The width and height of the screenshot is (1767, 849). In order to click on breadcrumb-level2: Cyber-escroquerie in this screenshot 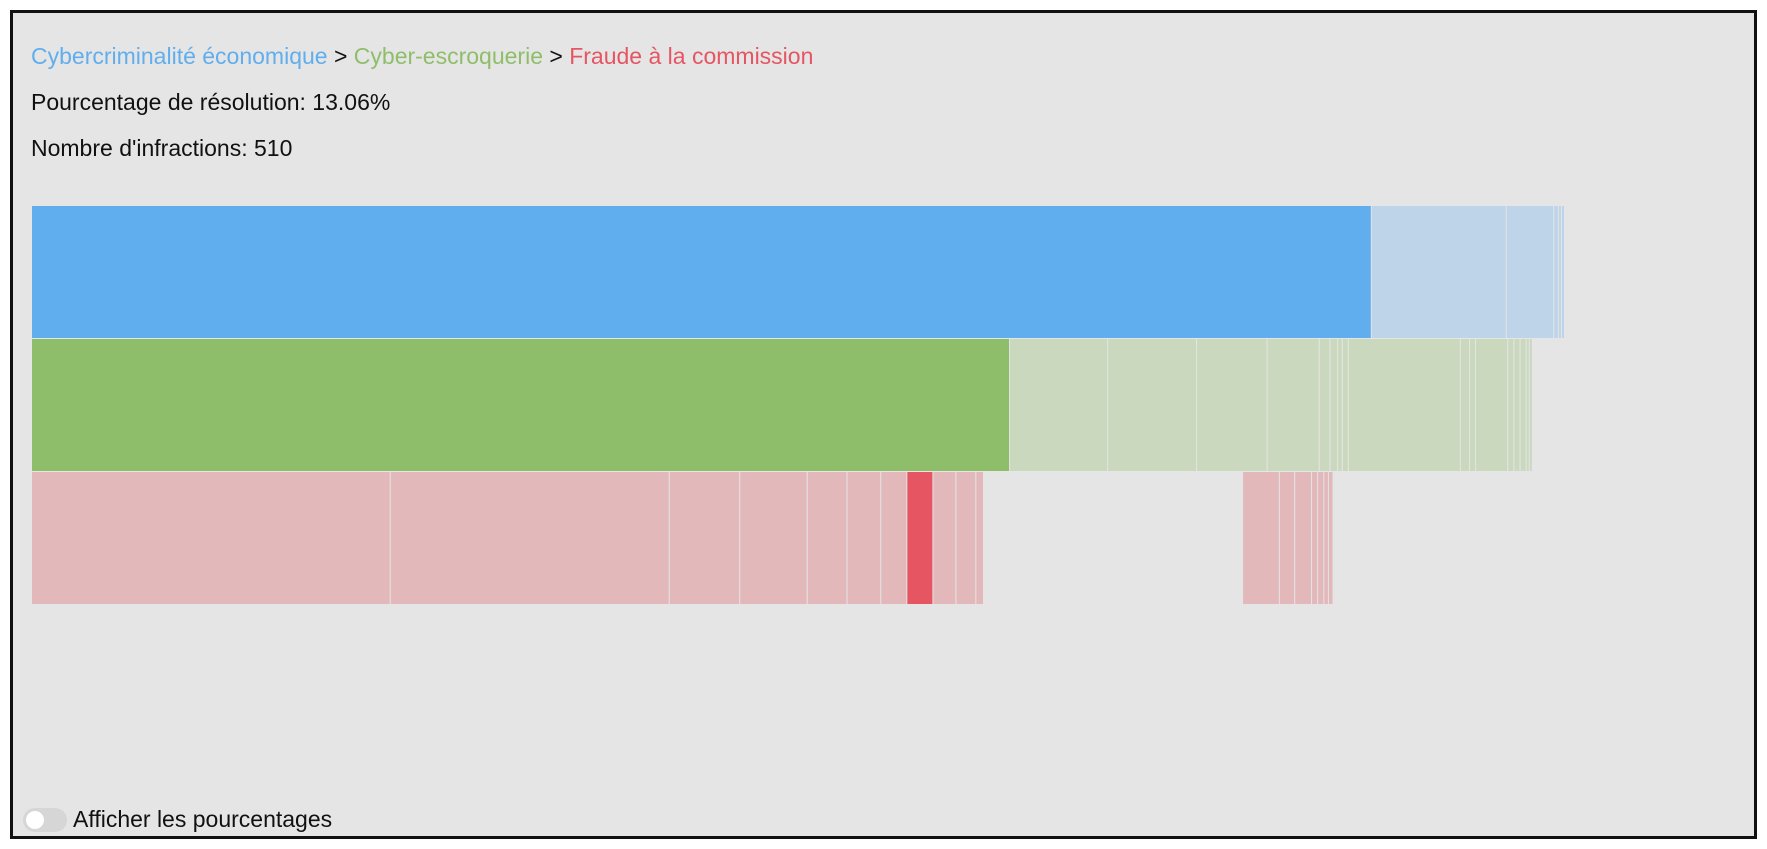, I will do `click(448, 56)`.